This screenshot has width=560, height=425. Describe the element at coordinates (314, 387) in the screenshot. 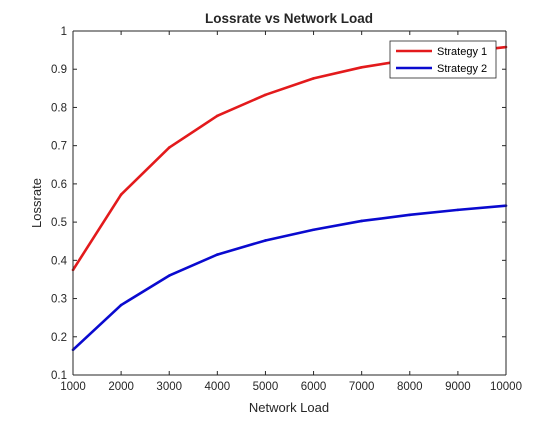

I see `x-tick-label: 6000` at that location.